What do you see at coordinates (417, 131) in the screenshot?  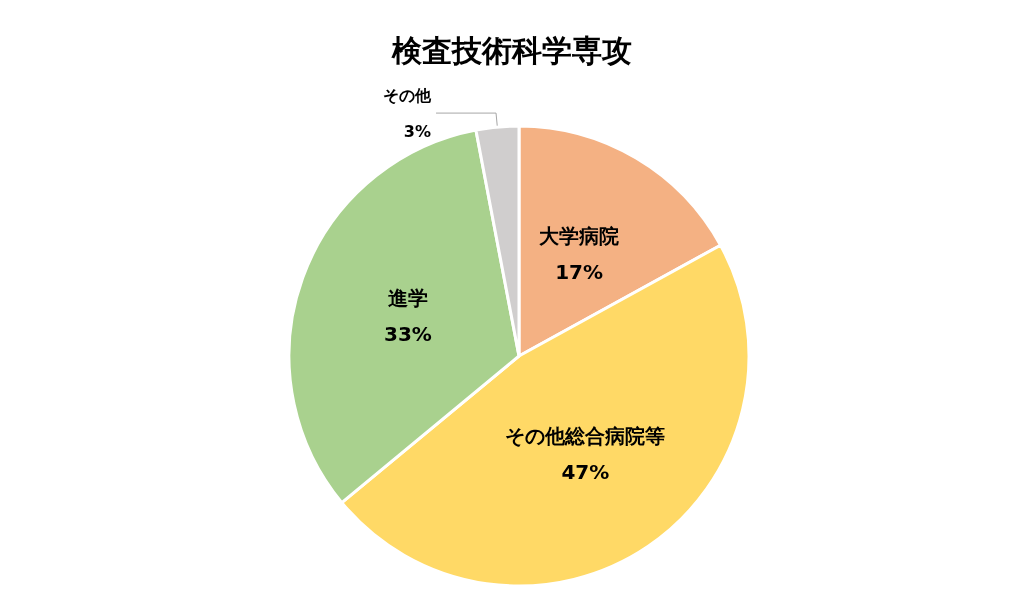 I see `data-label: 3%` at bounding box center [417, 131].